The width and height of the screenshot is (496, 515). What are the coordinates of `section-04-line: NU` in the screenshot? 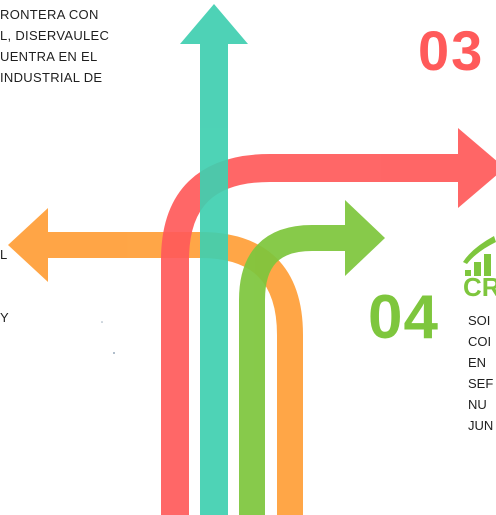 It's located at (477, 404).